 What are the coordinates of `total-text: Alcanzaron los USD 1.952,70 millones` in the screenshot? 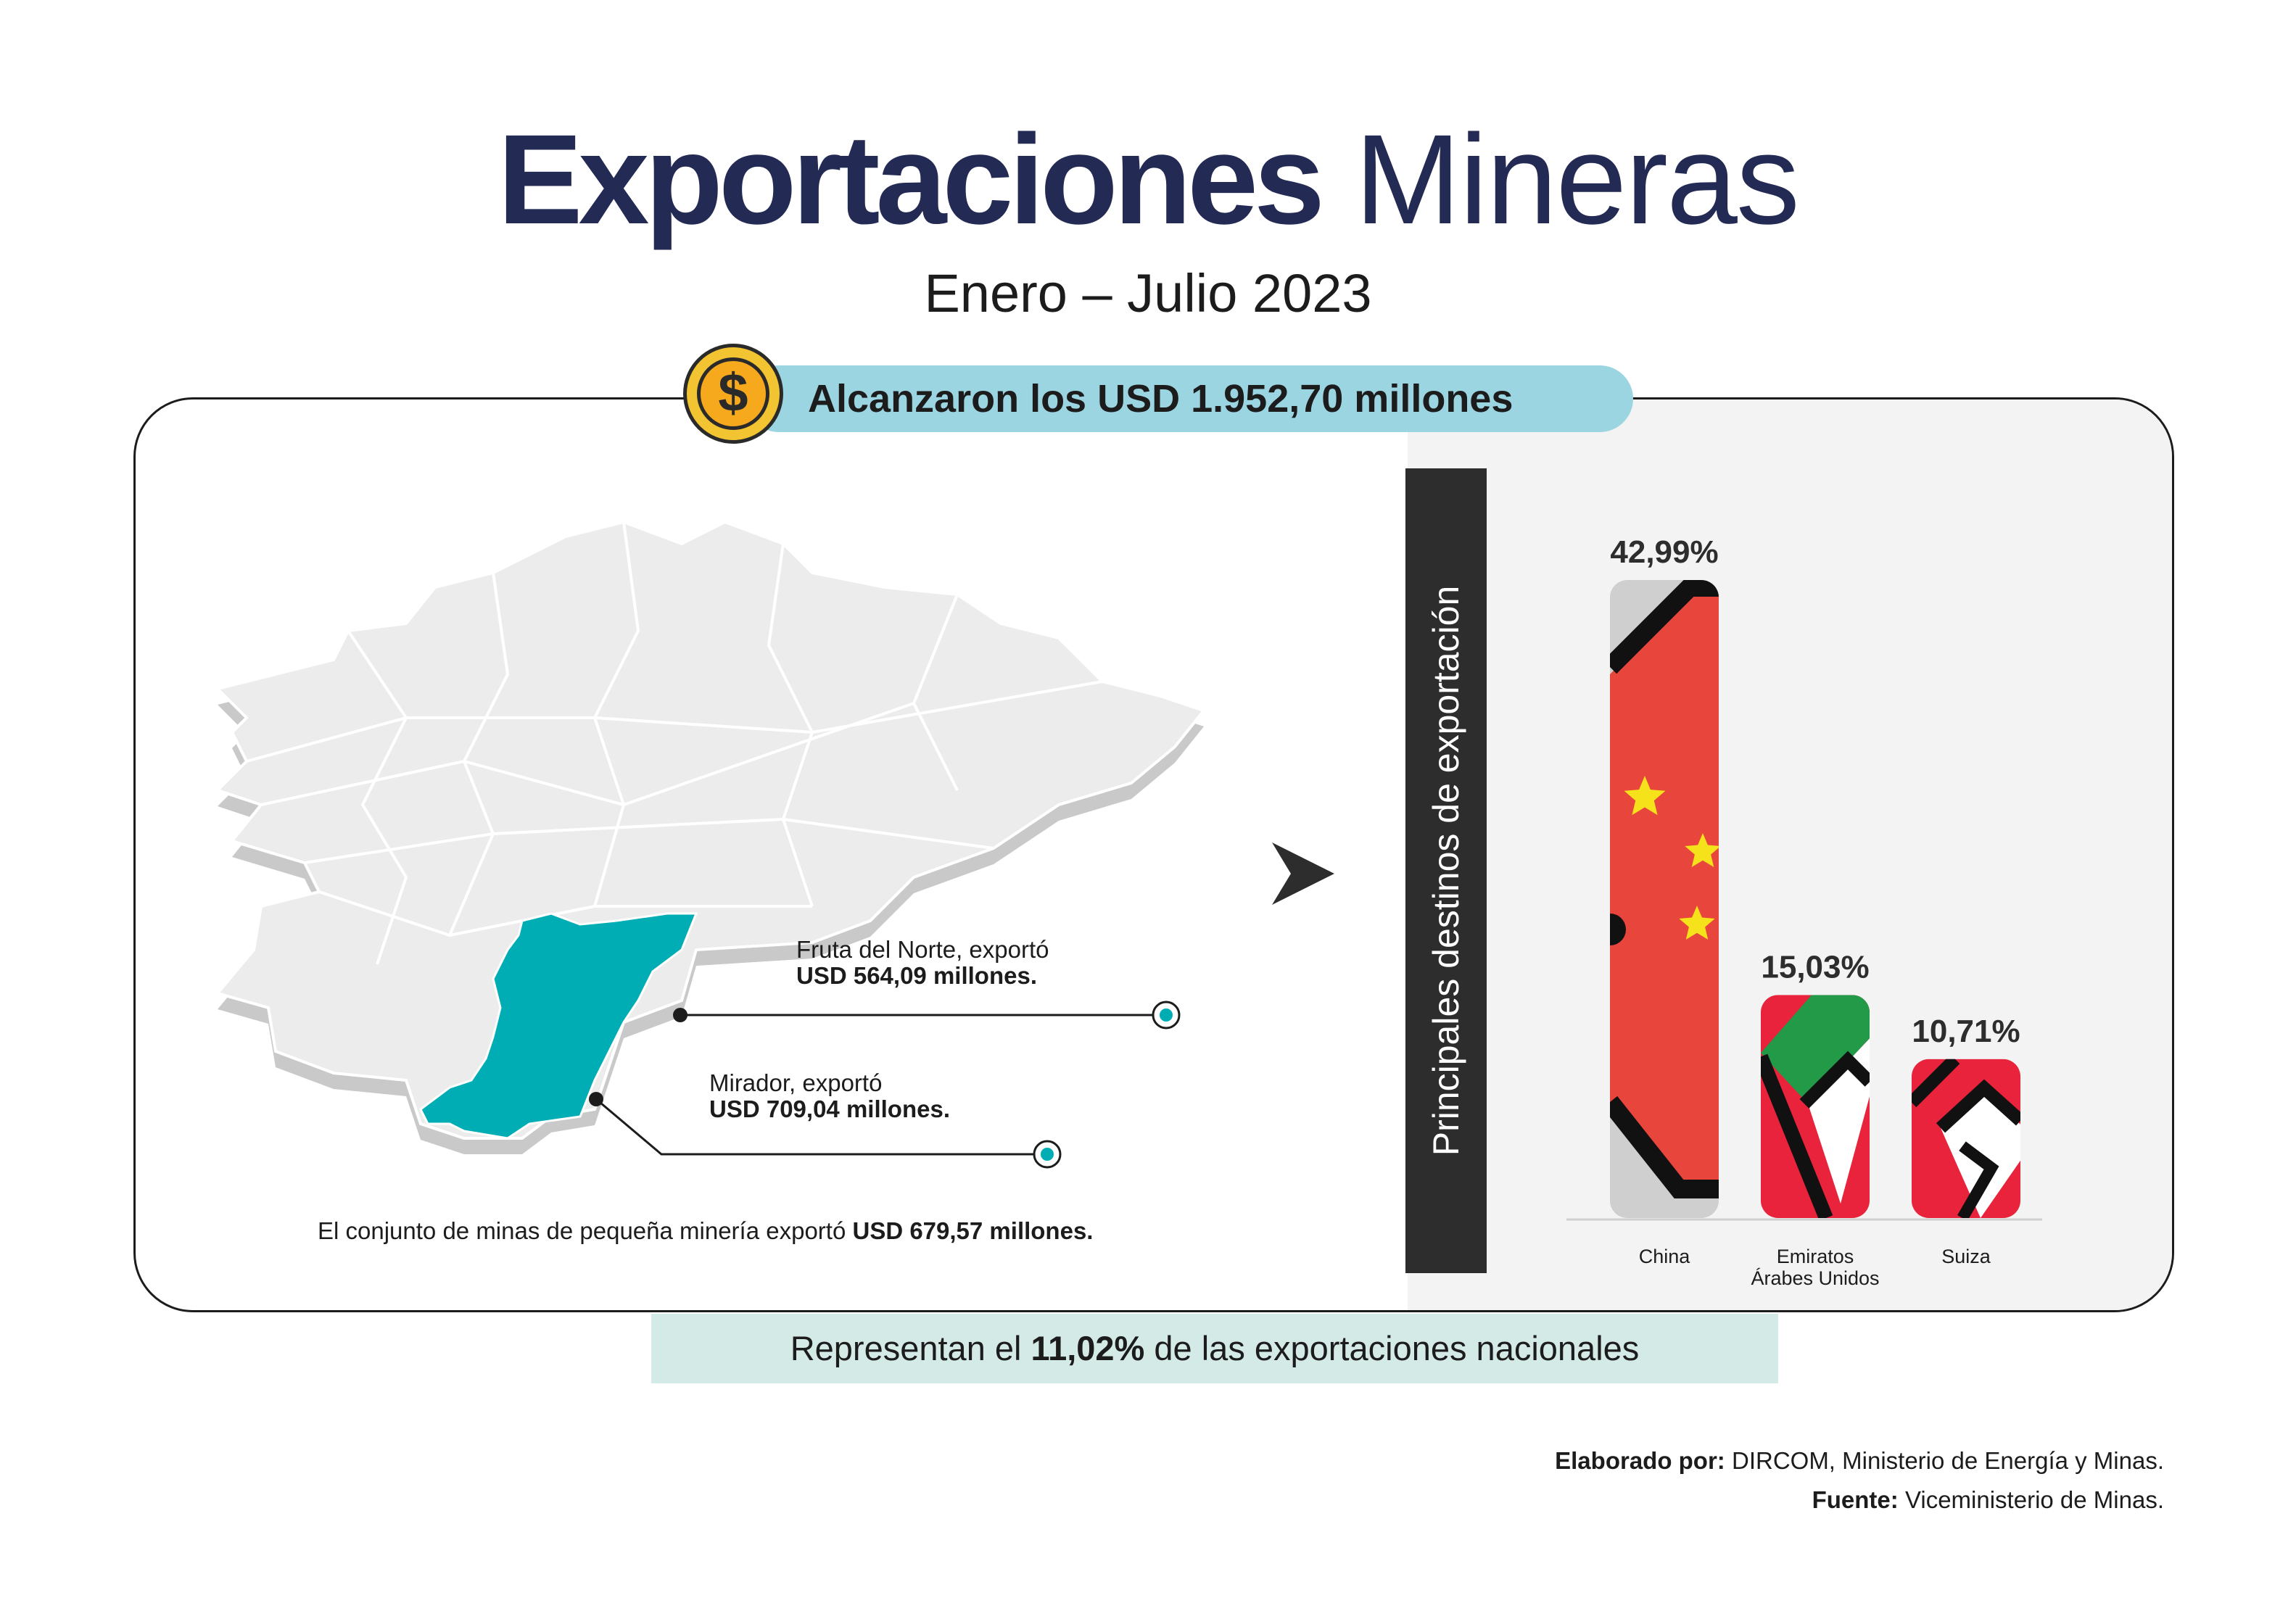 It's located at (1161, 399).